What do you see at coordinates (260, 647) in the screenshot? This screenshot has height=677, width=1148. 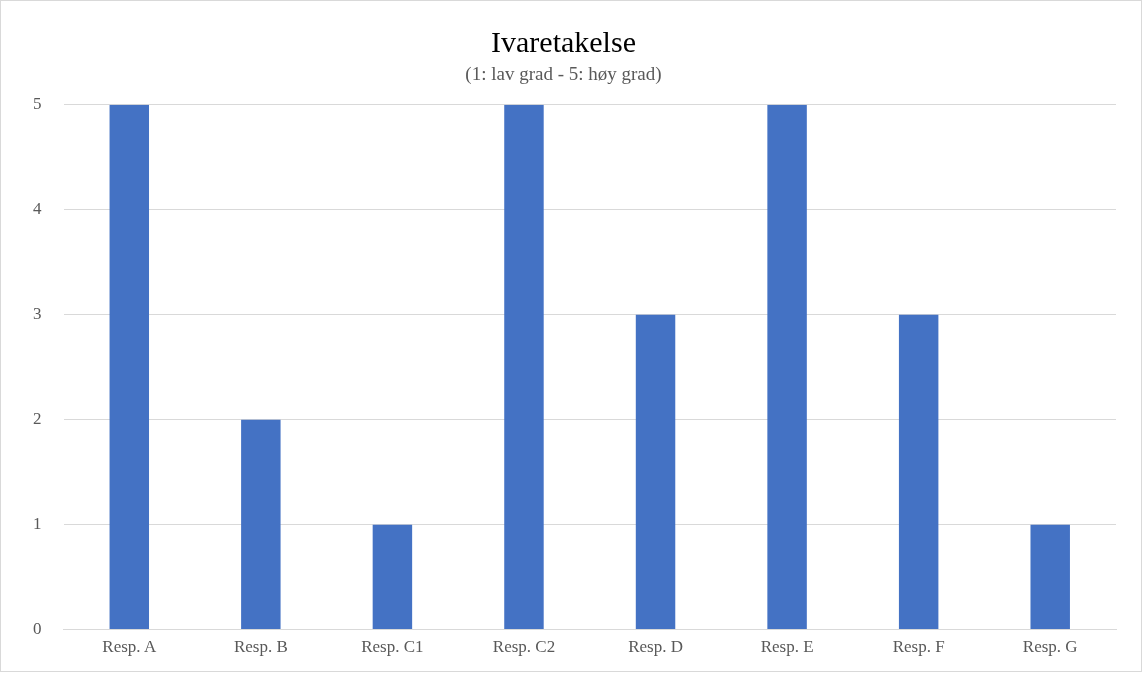 I see `x-tick-label: Resp. B` at bounding box center [260, 647].